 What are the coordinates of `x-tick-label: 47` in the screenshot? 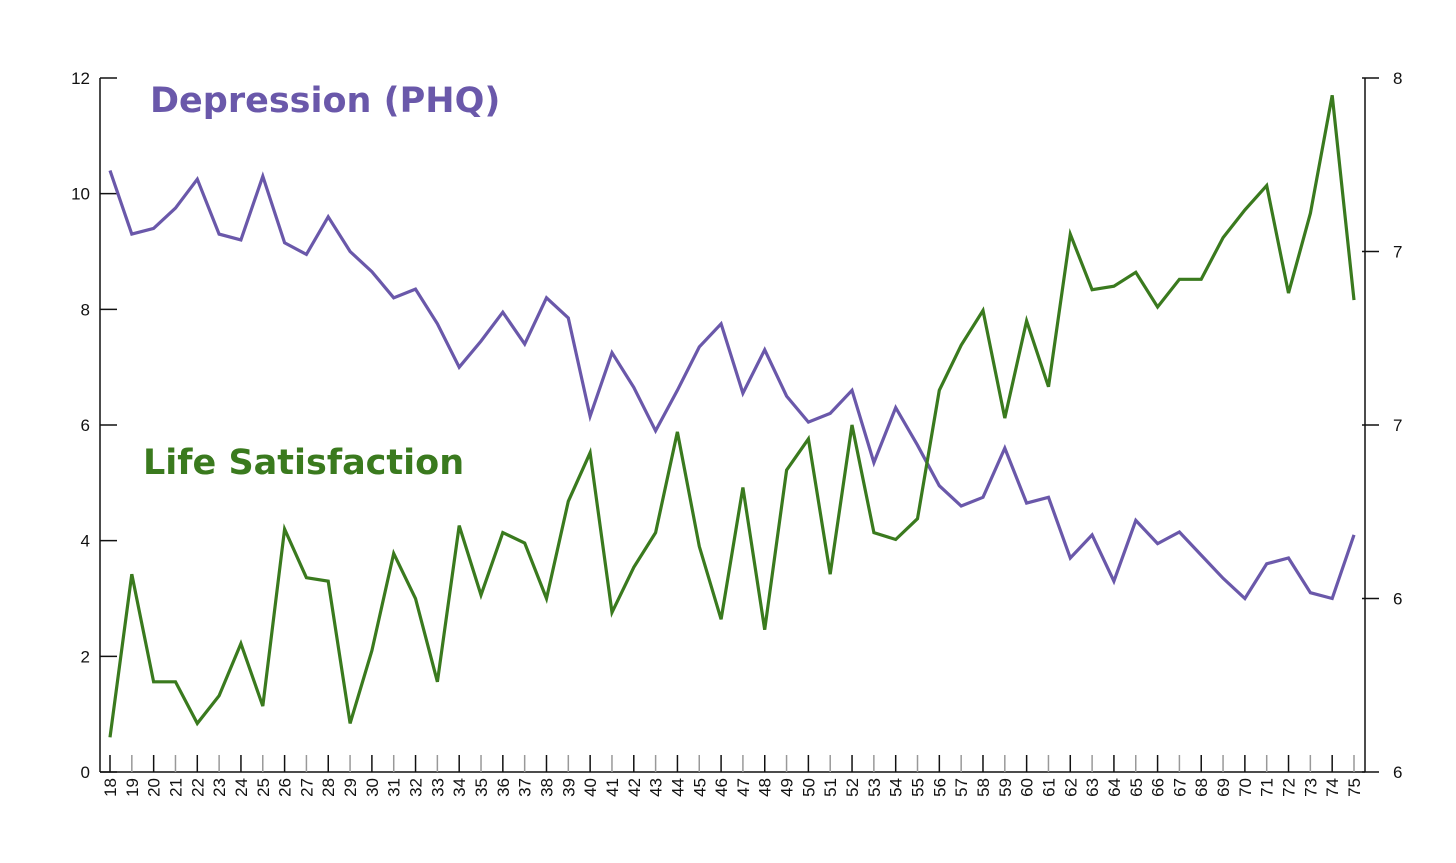 It's located at (743, 787).